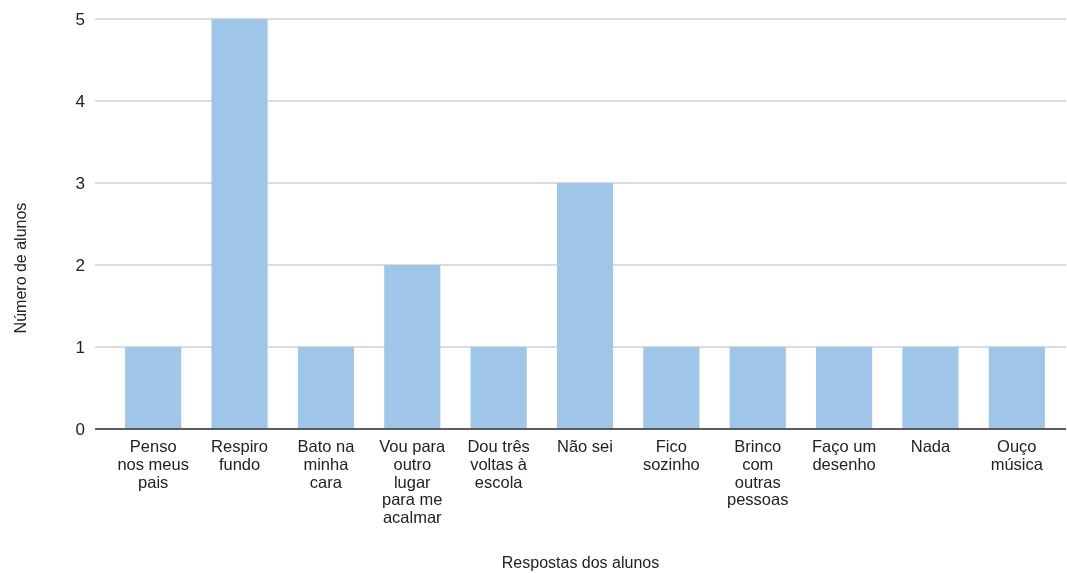 The height and width of the screenshot is (573, 1067). Describe the element at coordinates (930, 446) in the screenshot. I see `x-tick-label: Nada` at that location.